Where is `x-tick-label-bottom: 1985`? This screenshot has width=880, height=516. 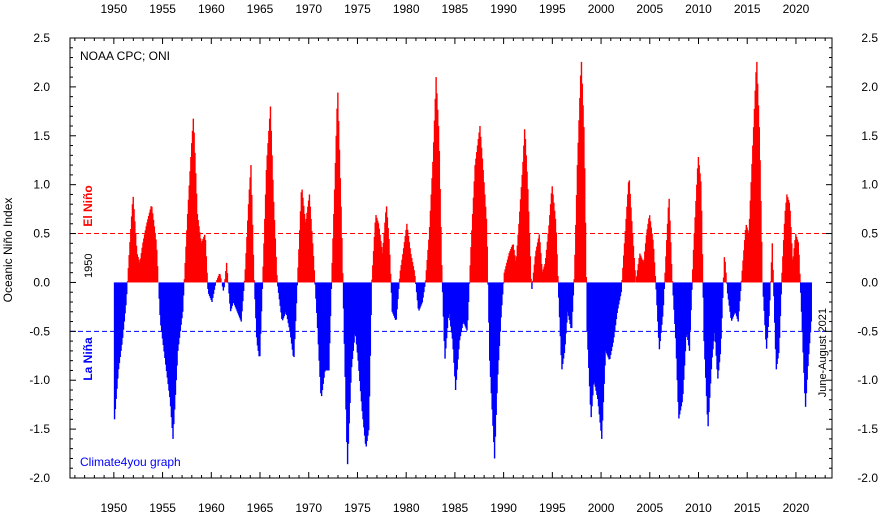 x-tick-label-bottom: 1985 is located at coordinates (455, 508).